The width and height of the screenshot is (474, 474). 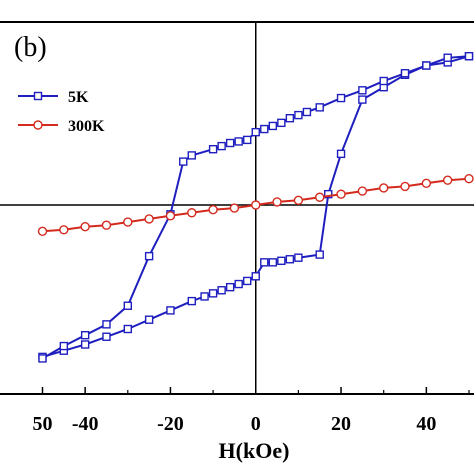 What do you see at coordinates (30, 47) in the screenshot?
I see `panel-label: (b)` at bounding box center [30, 47].